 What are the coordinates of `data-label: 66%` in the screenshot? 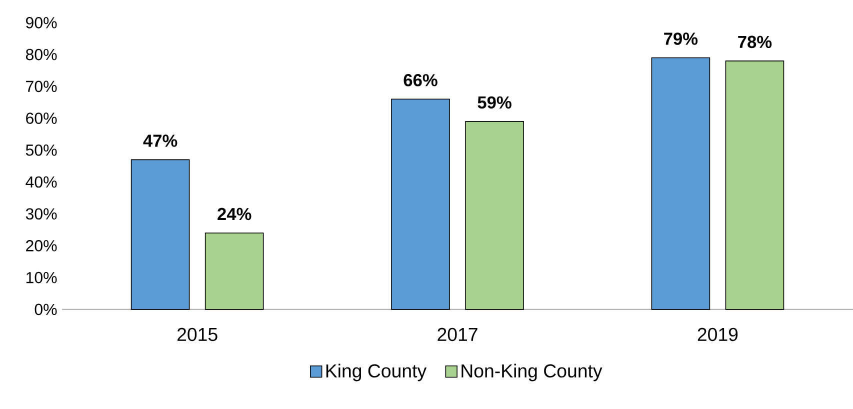 It's located at (421, 80).